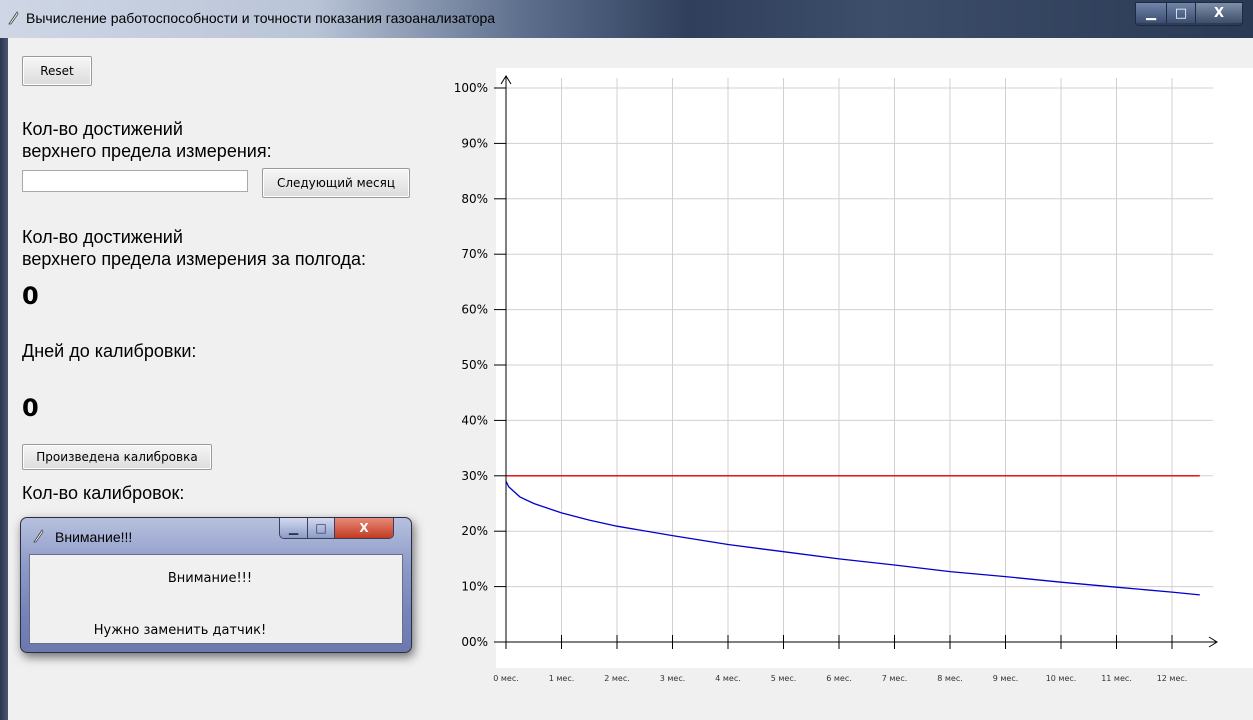 The width and height of the screenshot is (1253, 720). Describe the element at coordinates (30, 408) in the screenshot. I see `days-to-calibration-value: 0` at that location.